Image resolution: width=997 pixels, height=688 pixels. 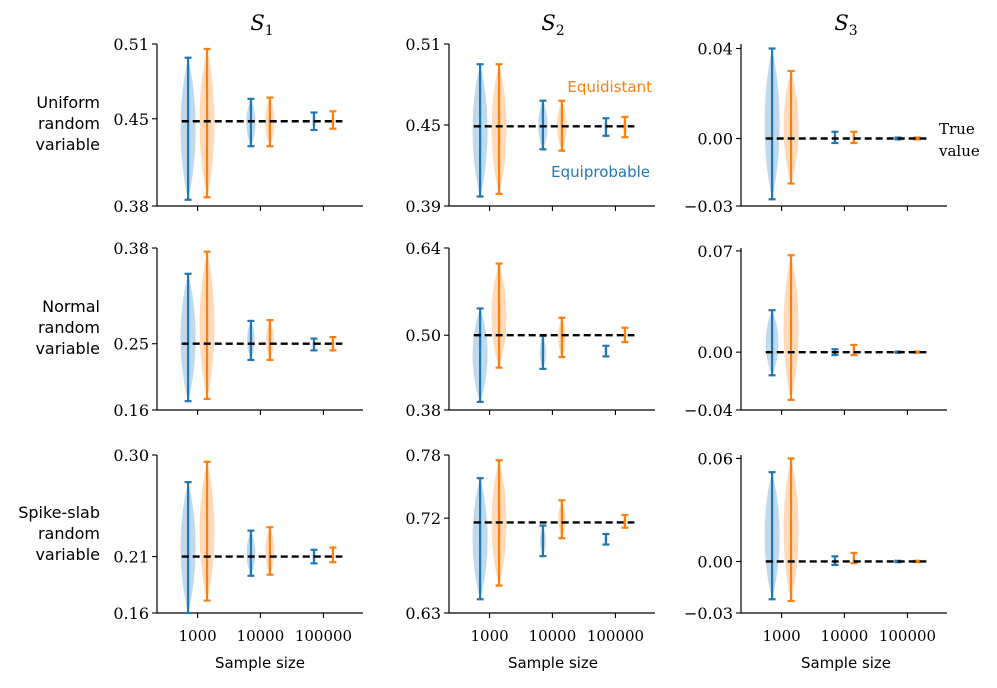 What do you see at coordinates (423, 335) in the screenshot?
I see `y-tick-label: 0.50` at bounding box center [423, 335].